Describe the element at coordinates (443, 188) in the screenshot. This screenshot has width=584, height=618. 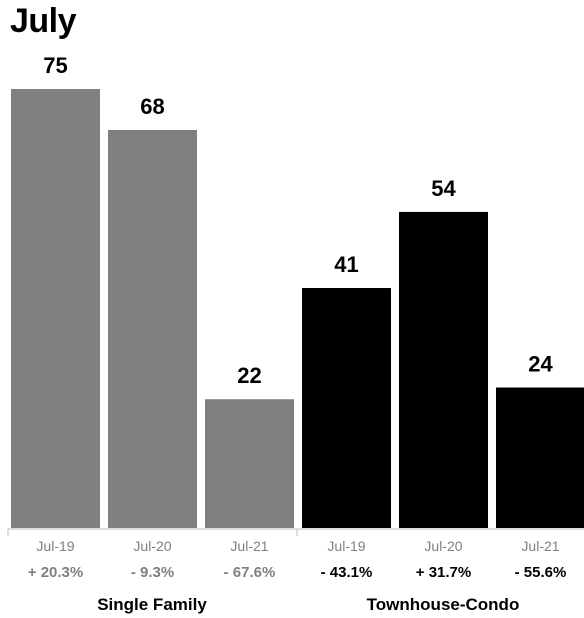
I see `bar-value-label: 54` at that location.